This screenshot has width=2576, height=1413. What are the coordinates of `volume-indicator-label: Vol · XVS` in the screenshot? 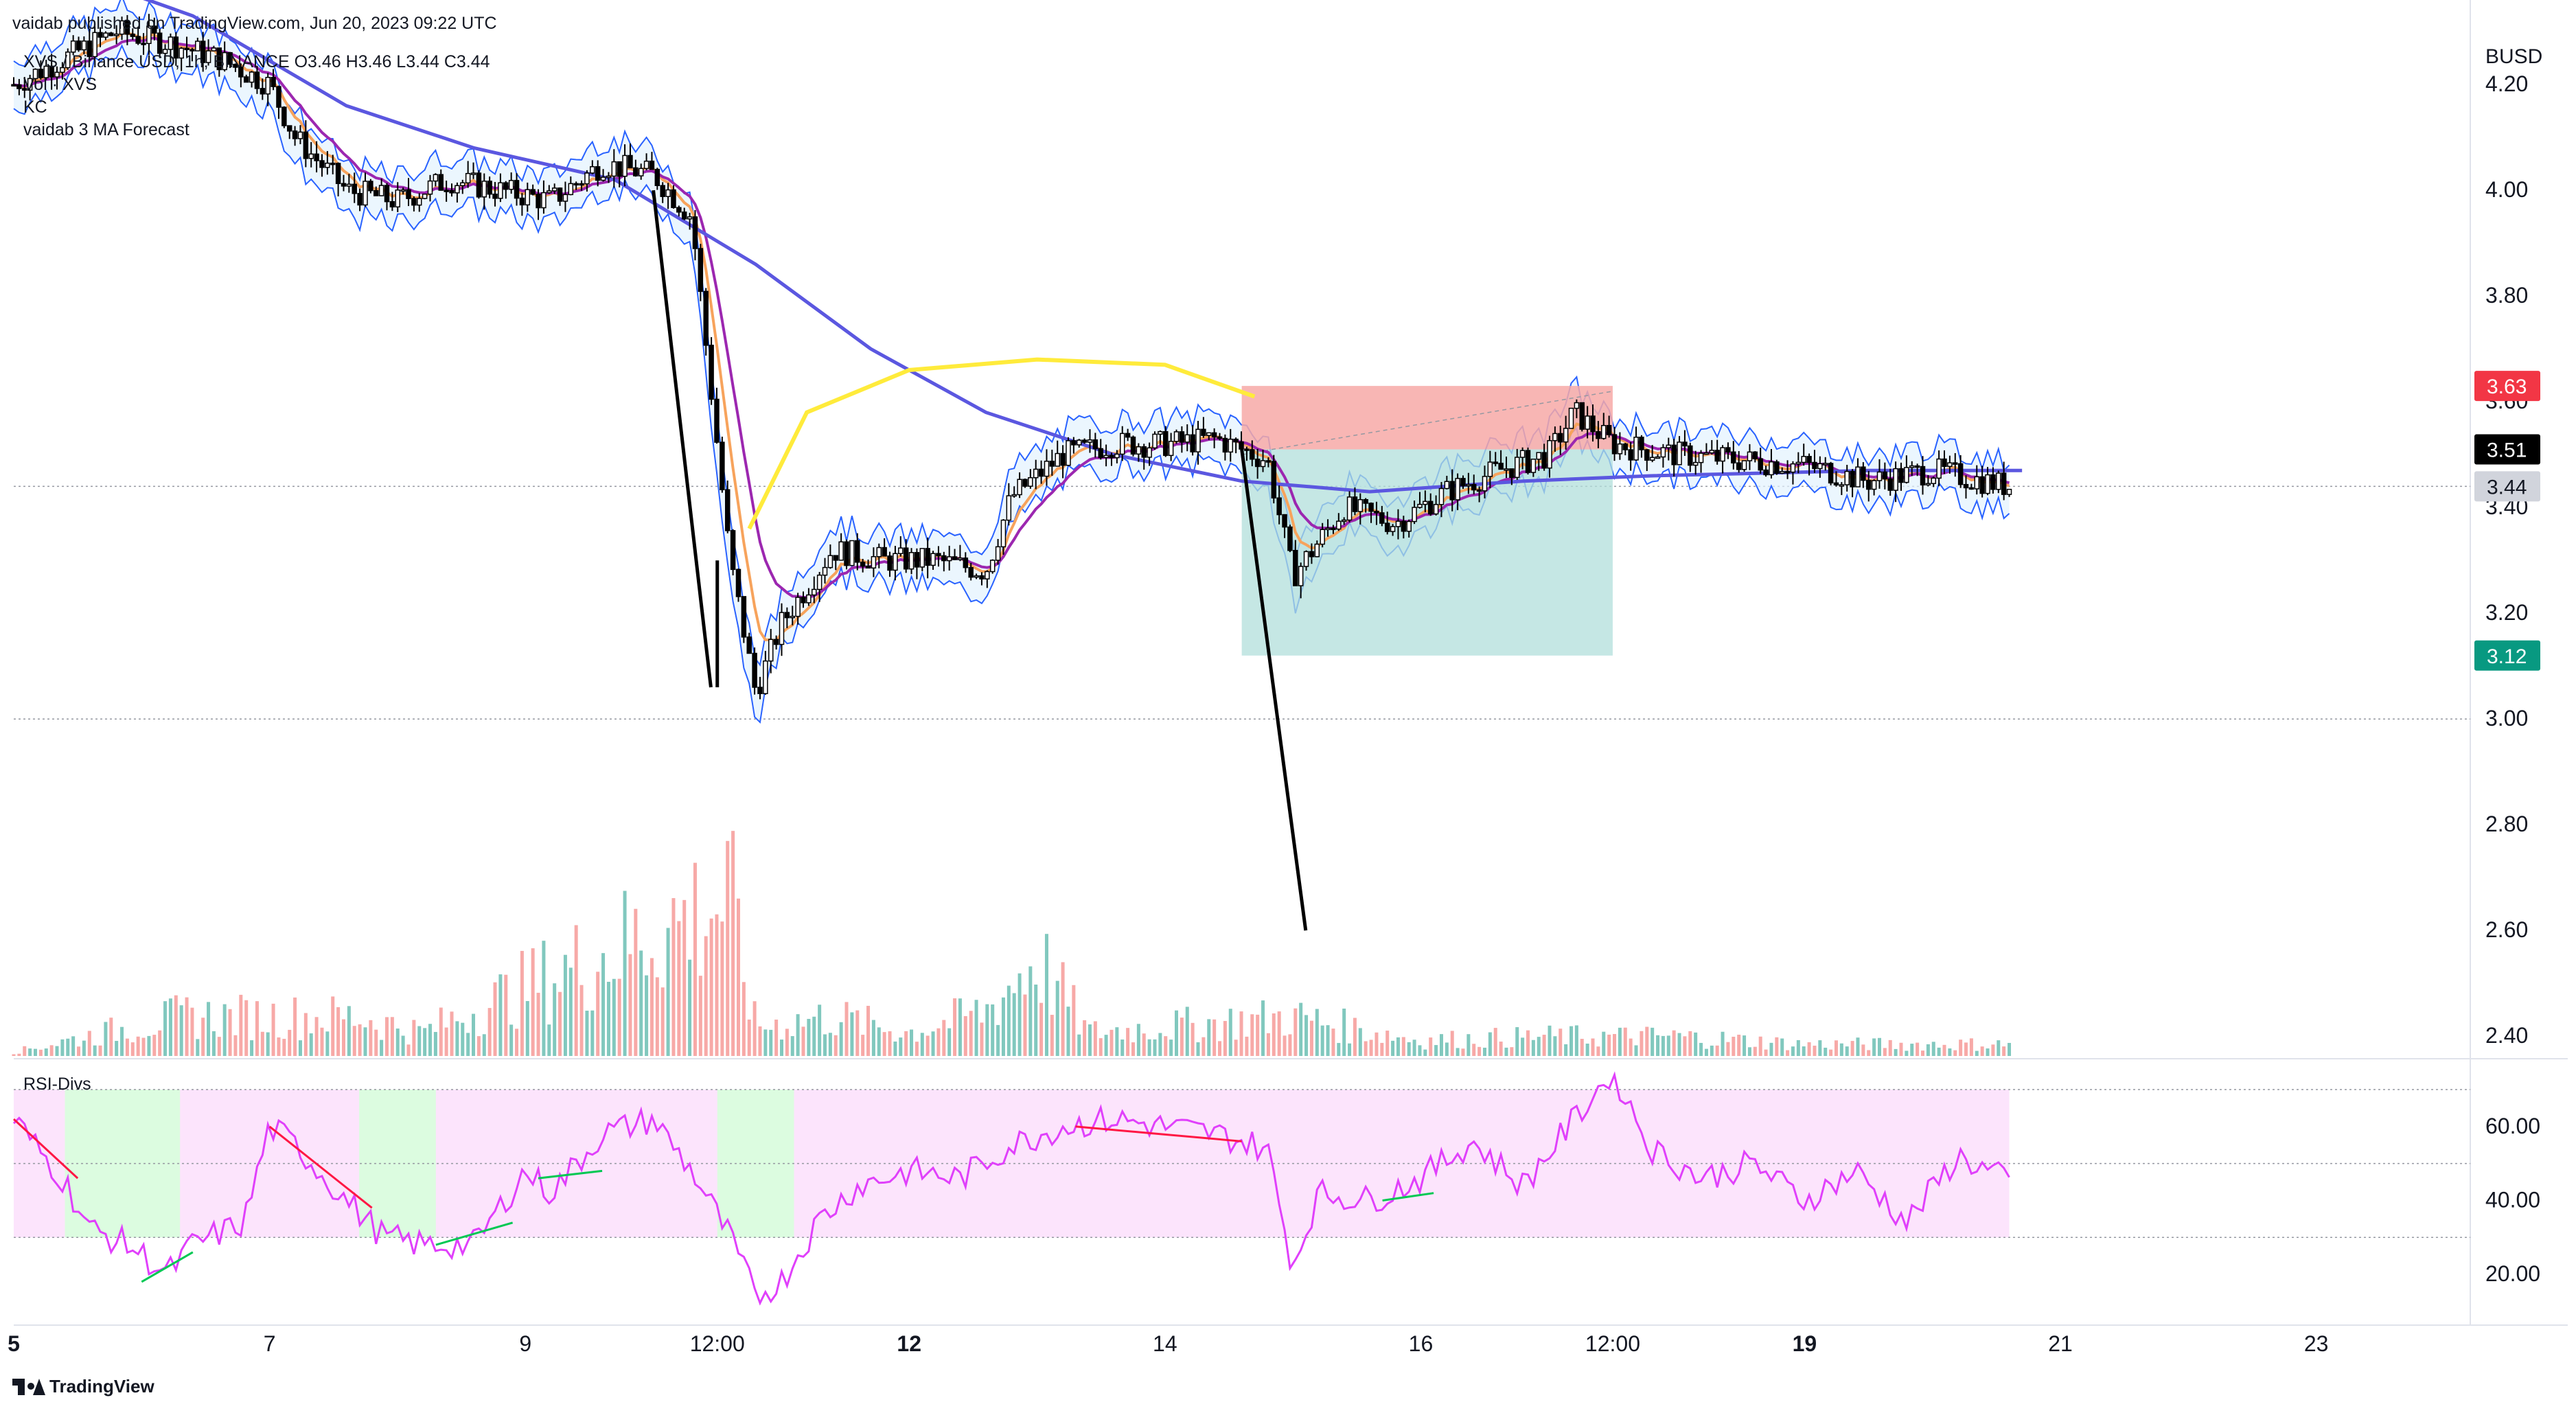 It's located at (60, 84).